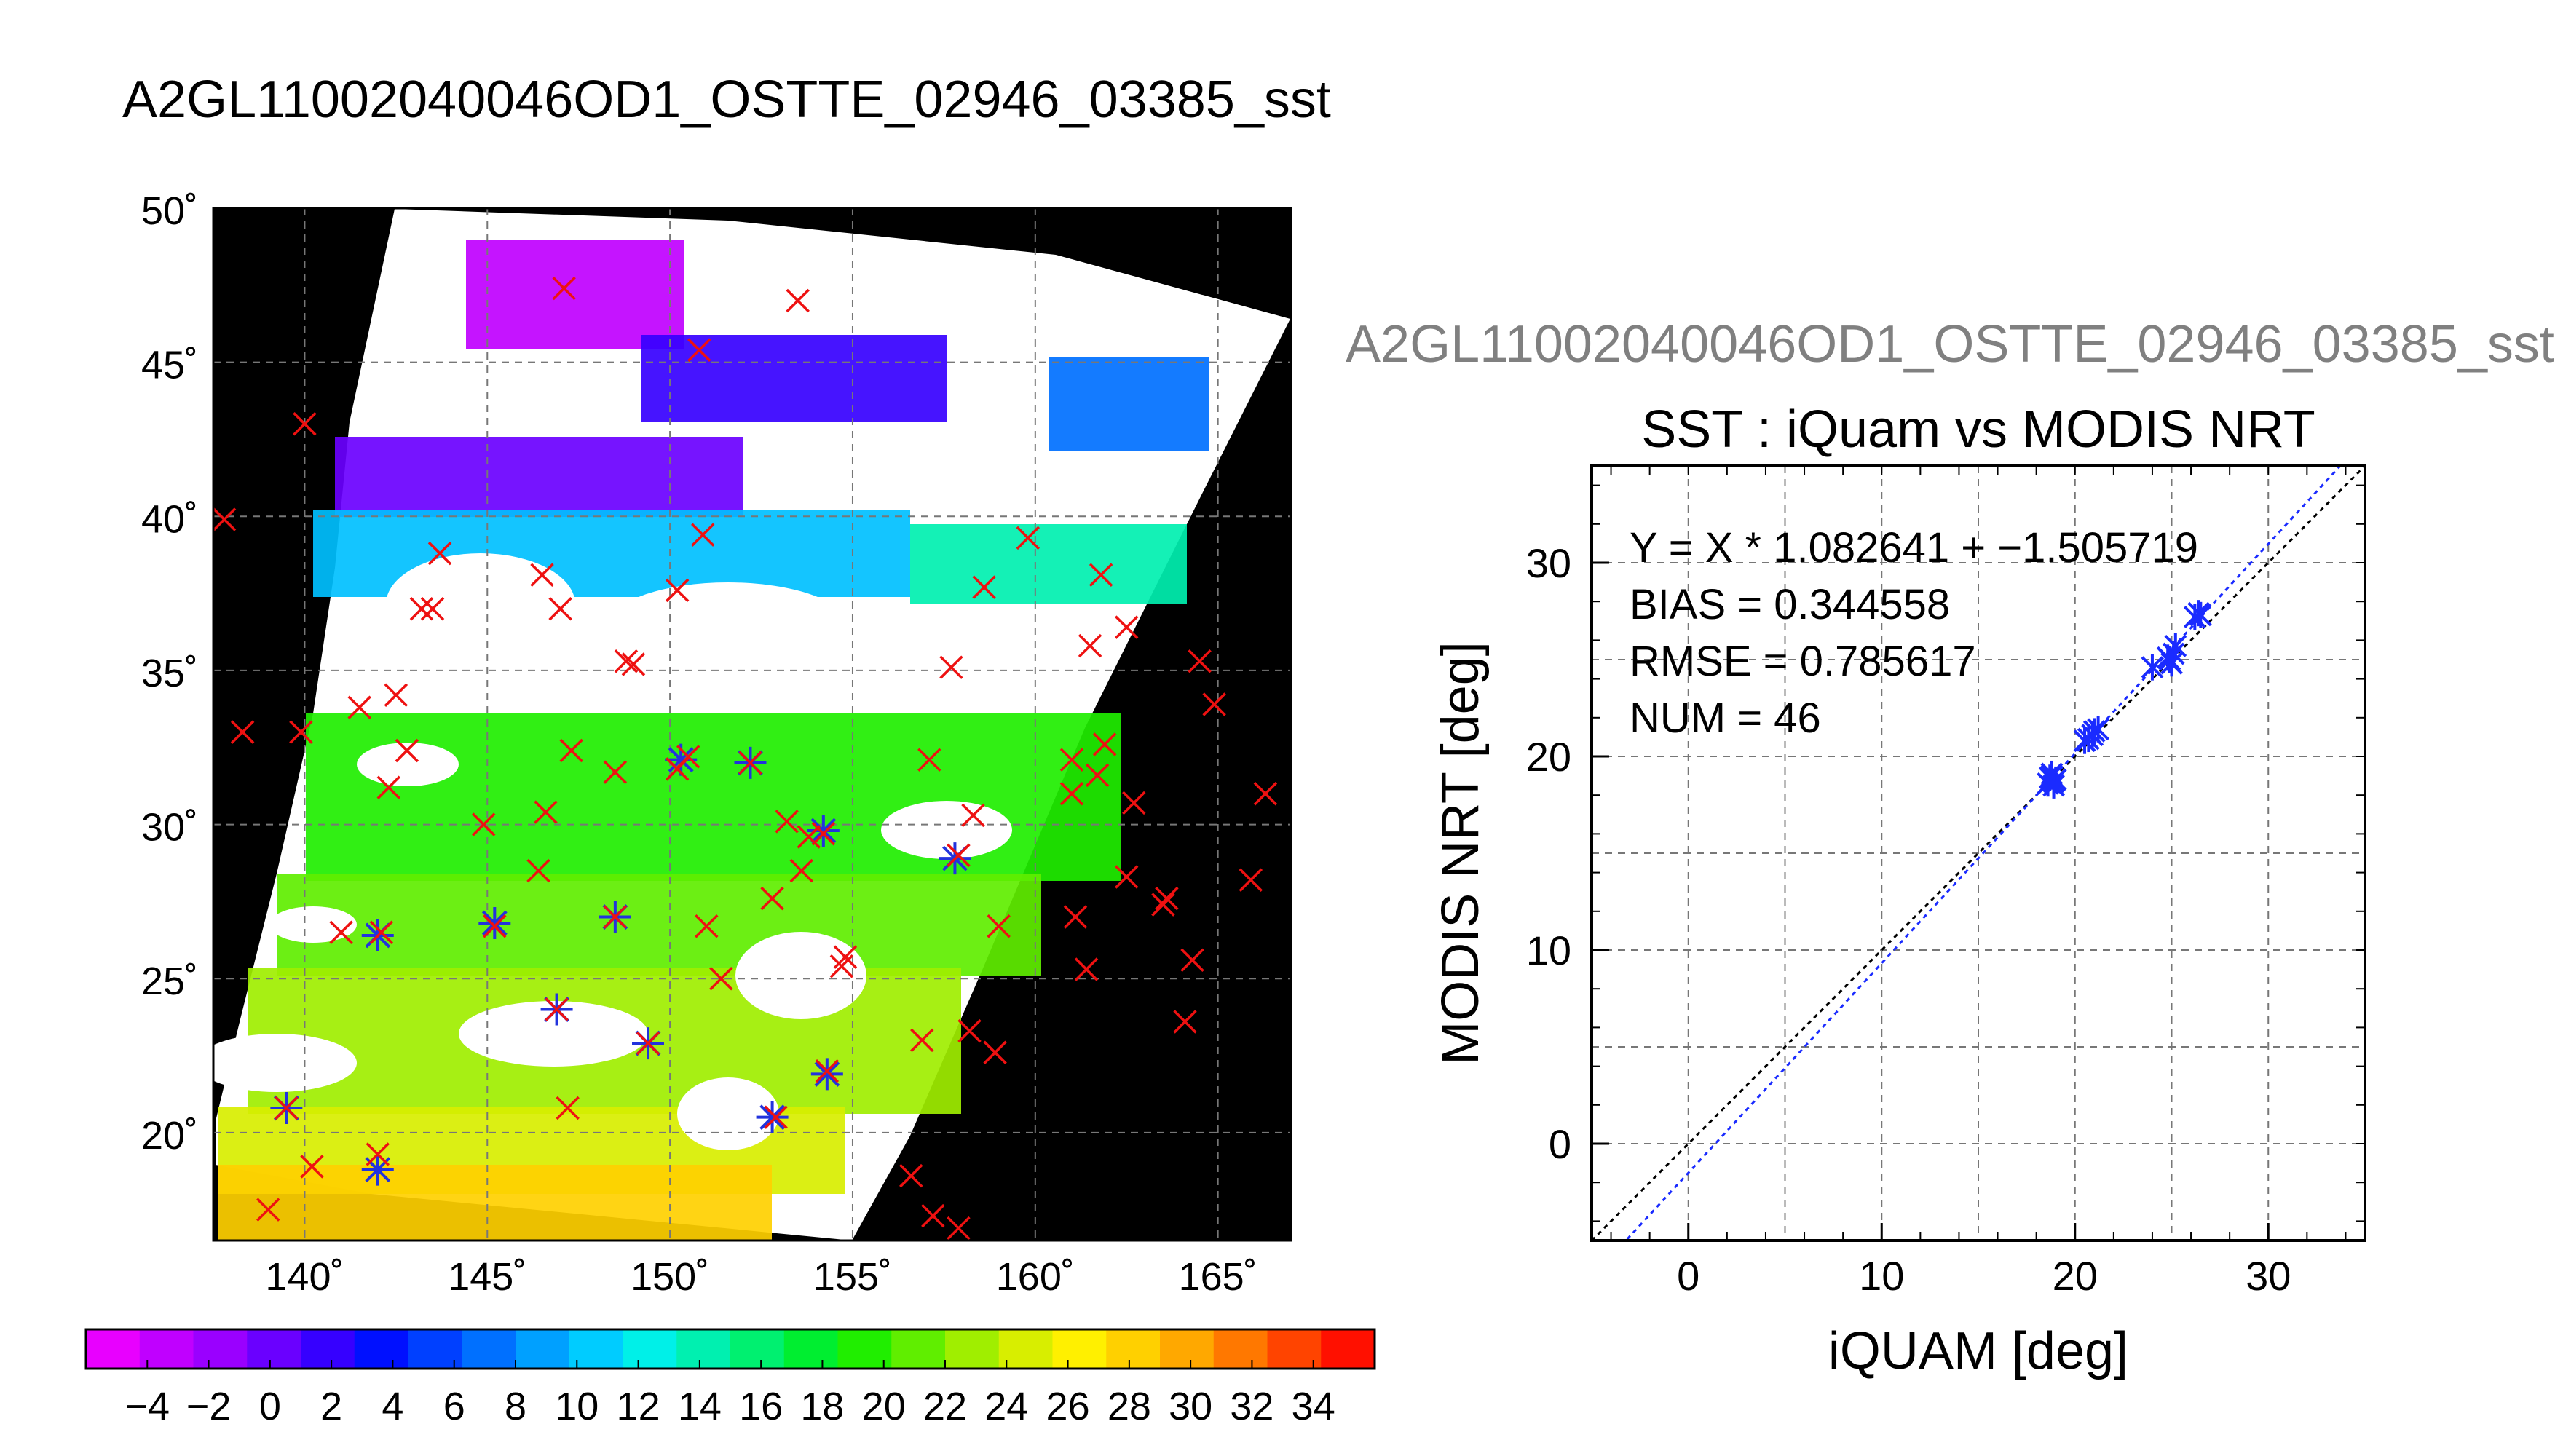 This screenshot has height=1456, width=2555. I want to click on colorbar-tick-label: −4, so click(147, 1406).